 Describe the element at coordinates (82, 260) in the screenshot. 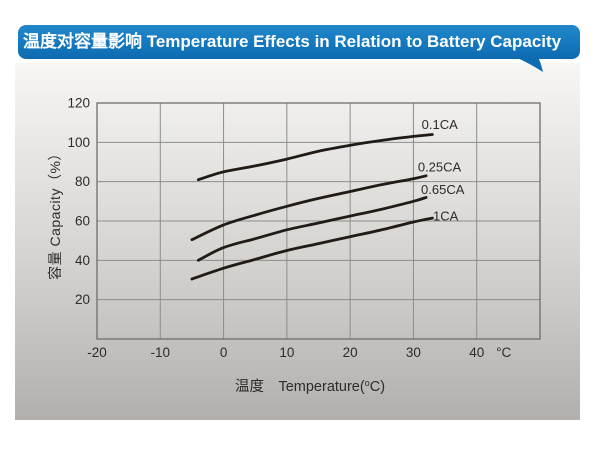

I see `y-tick-label: 40` at that location.